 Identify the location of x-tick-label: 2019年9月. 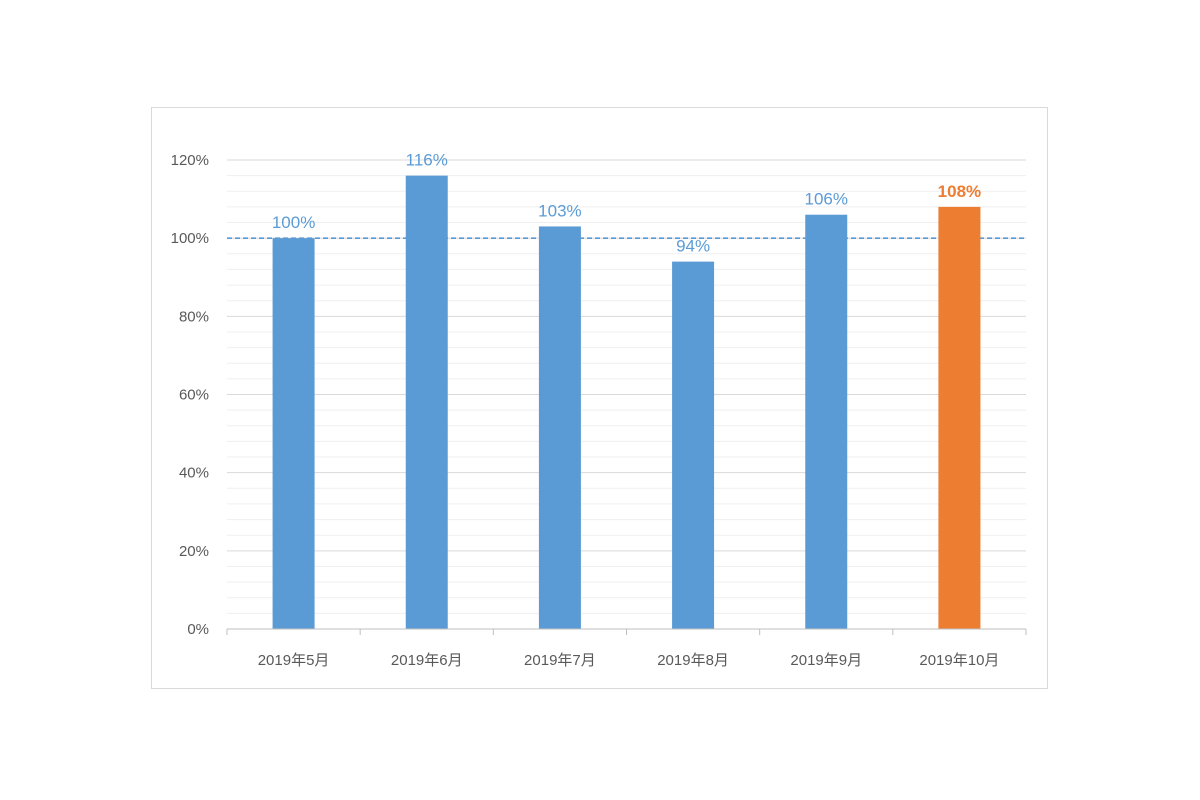
(826, 660).